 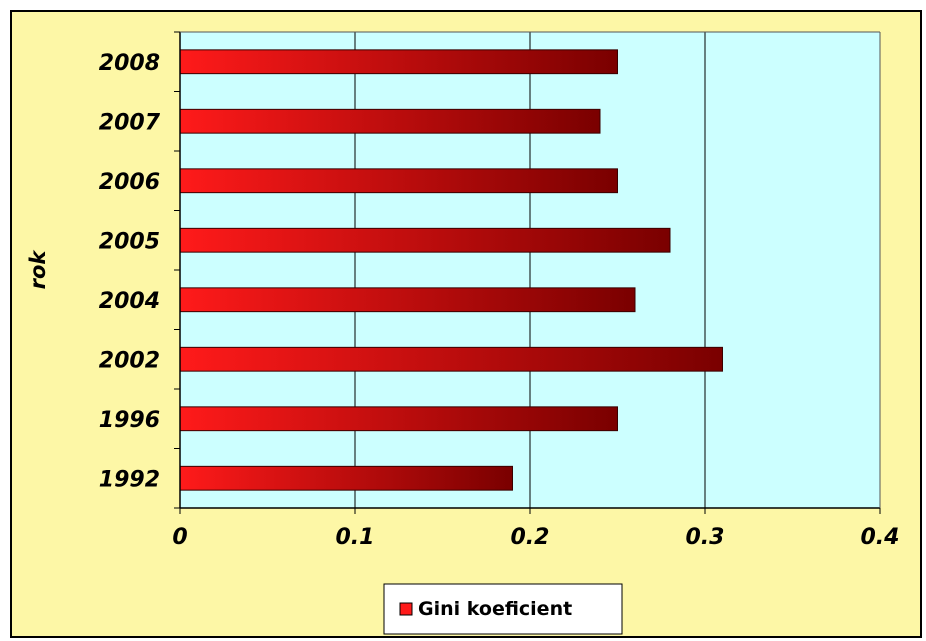 What do you see at coordinates (407, 300) in the screenshot?
I see `bar-2004` at bounding box center [407, 300].